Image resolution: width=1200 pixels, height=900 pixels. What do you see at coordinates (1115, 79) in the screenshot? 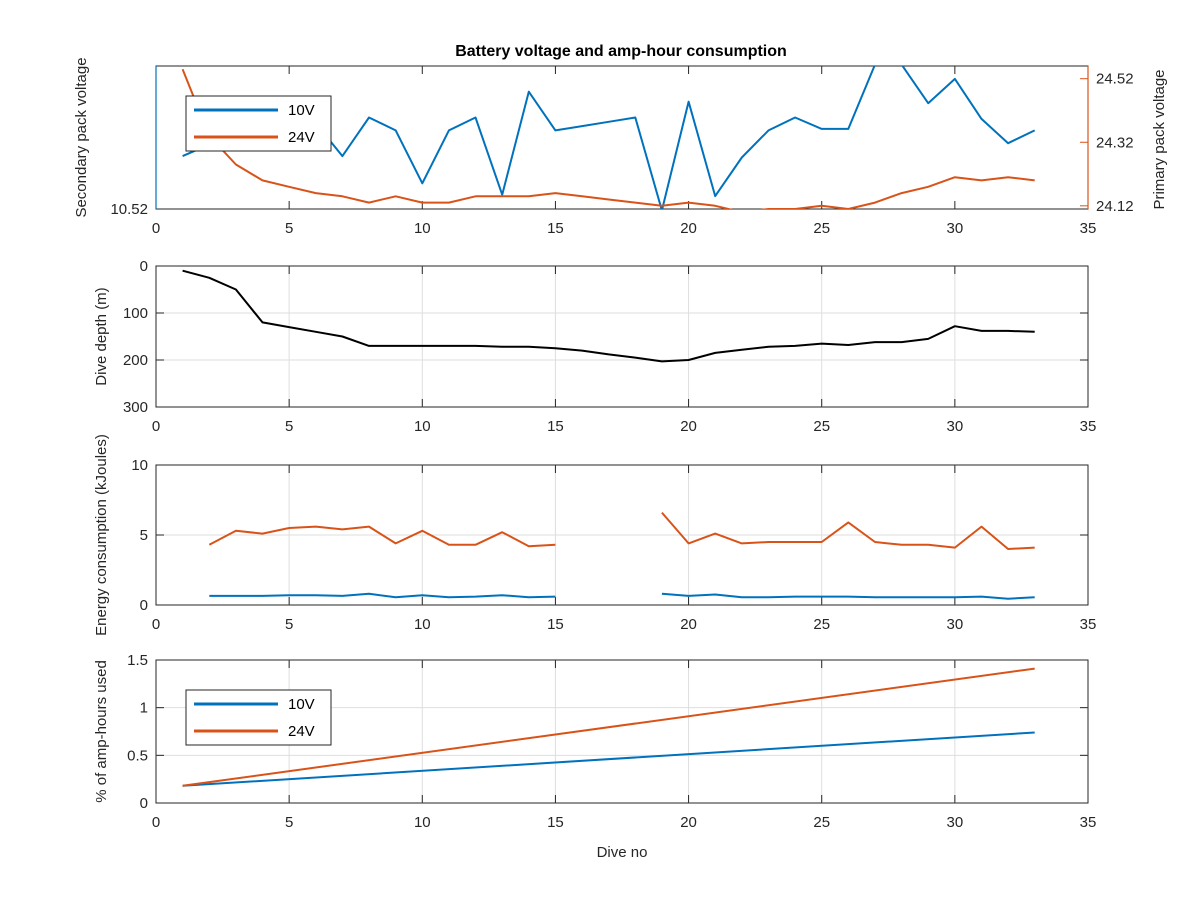
I see `y-right-tick-label: 24.52` at bounding box center [1115, 79].